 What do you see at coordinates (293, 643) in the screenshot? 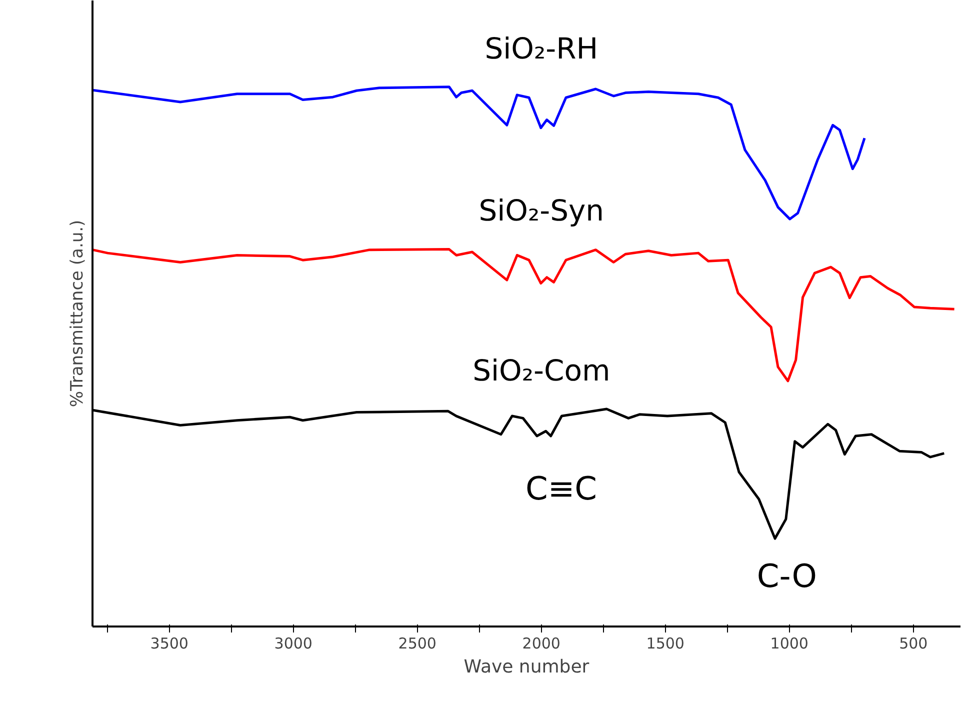
I see `x-tick-label: 3000` at bounding box center [293, 643].